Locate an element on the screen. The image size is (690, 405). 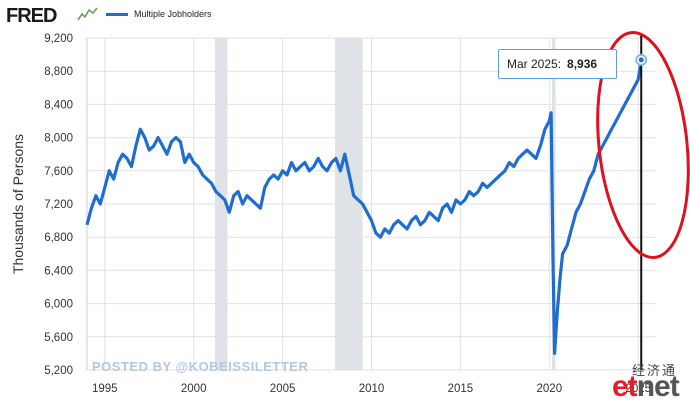
x-tick-label: 2020 is located at coordinates (550, 389).